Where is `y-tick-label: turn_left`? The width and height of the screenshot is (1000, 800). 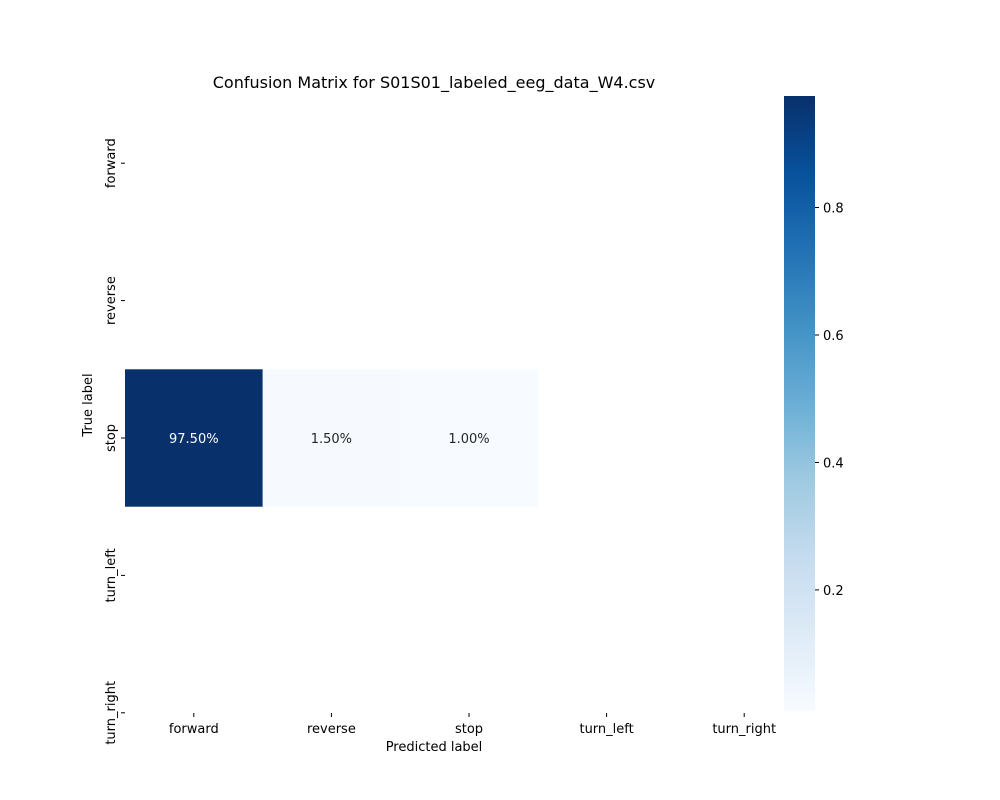 y-tick-label: turn_left is located at coordinates (111, 575).